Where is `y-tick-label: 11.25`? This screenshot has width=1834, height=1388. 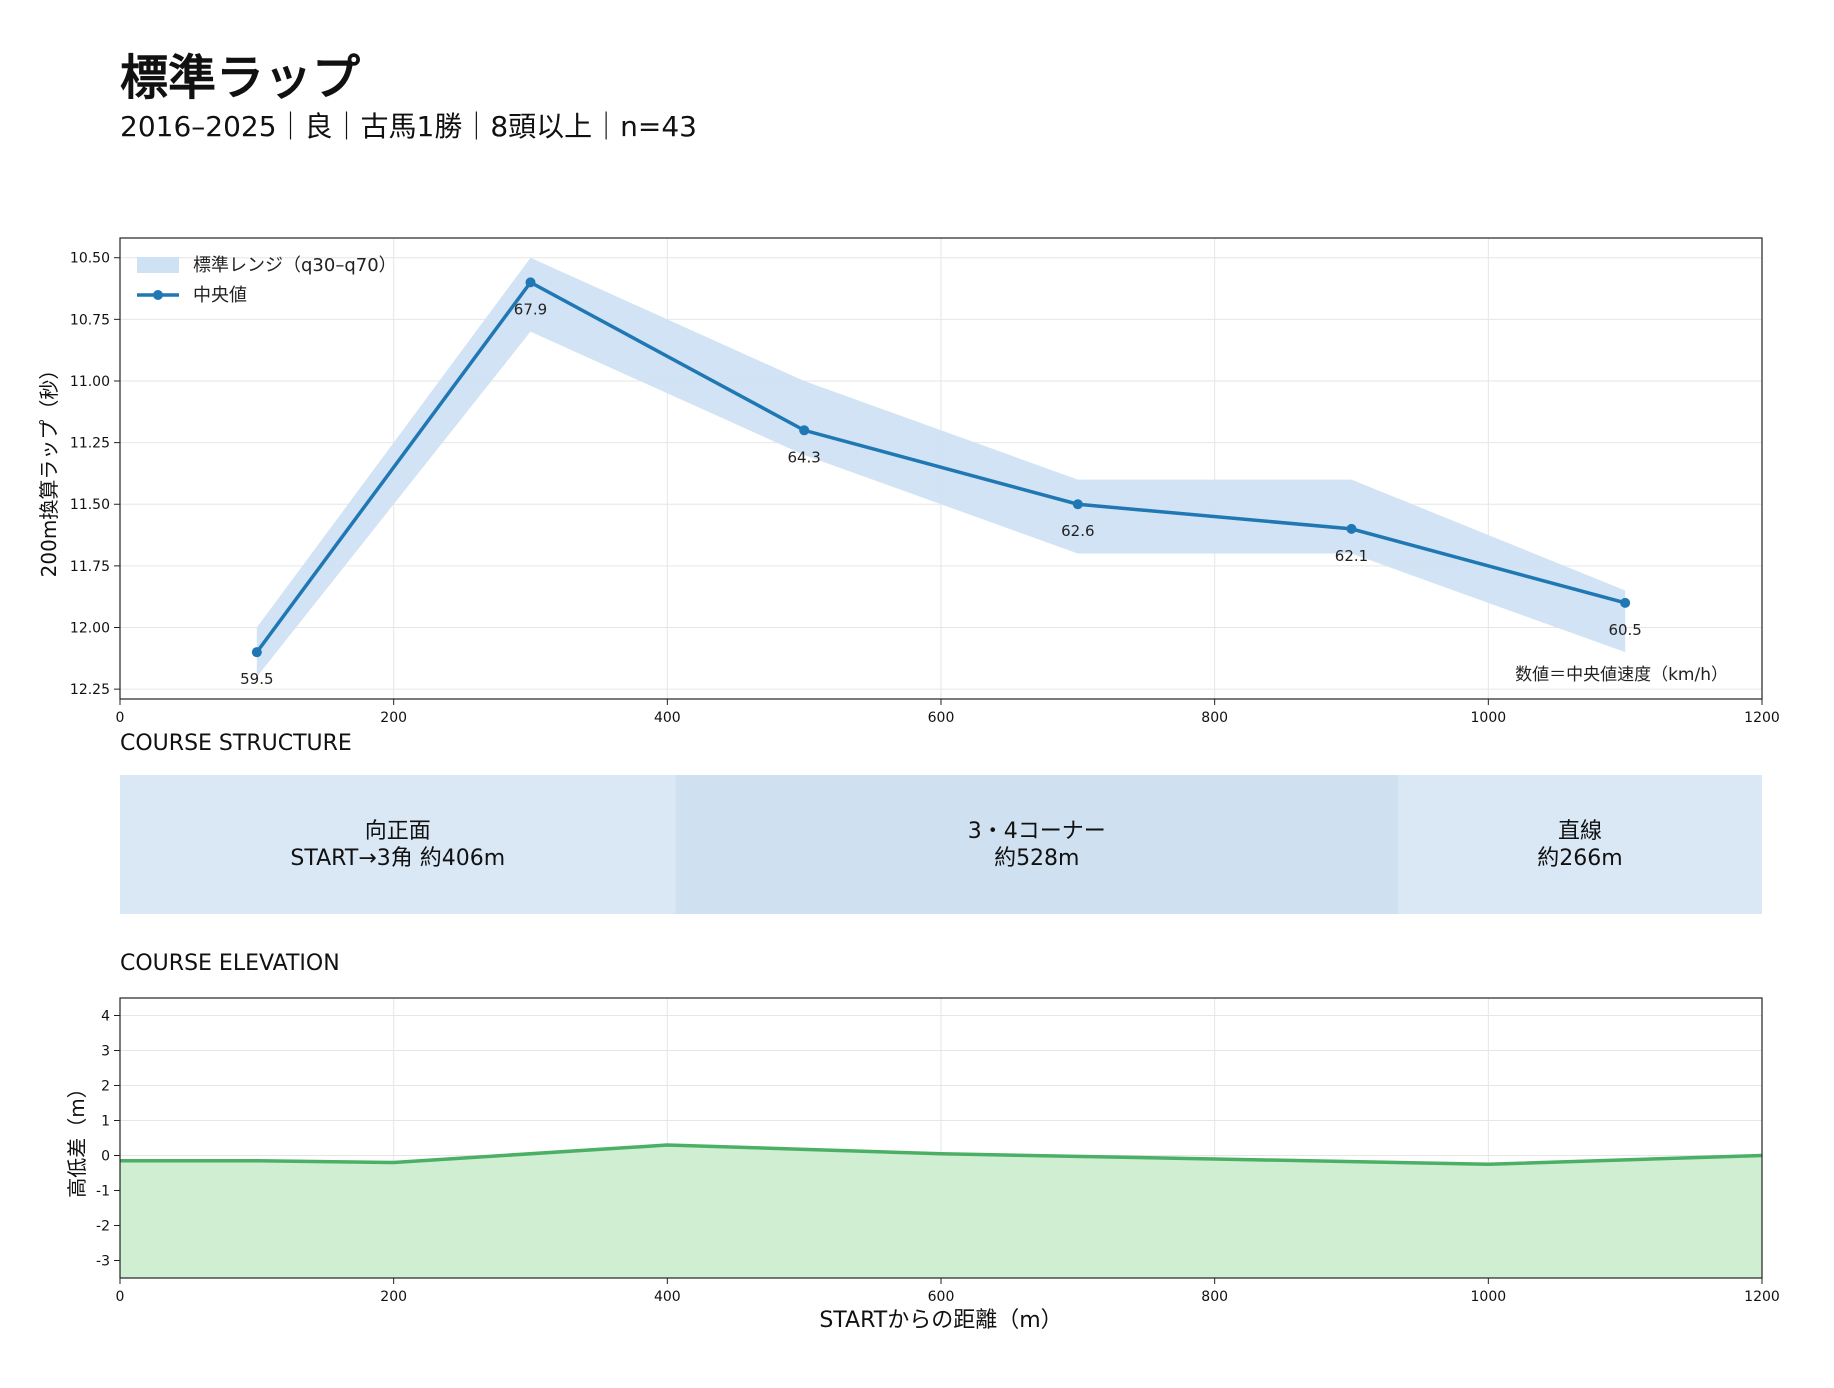 y-tick-label: 11.25 is located at coordinates (90, 444).